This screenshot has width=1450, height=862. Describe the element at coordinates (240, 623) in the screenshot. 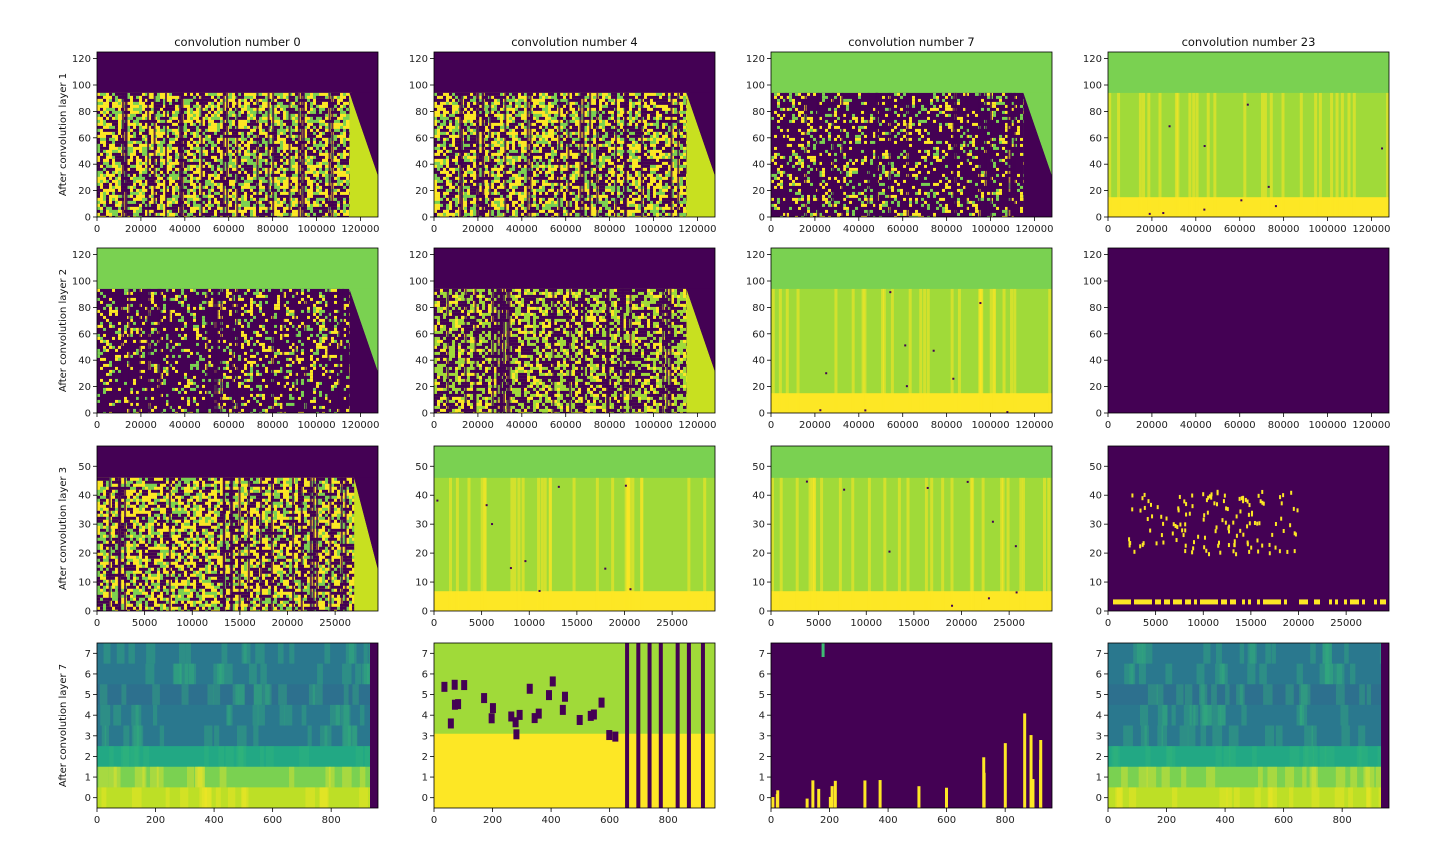

I see `x-tick-label: 15000` at that location.